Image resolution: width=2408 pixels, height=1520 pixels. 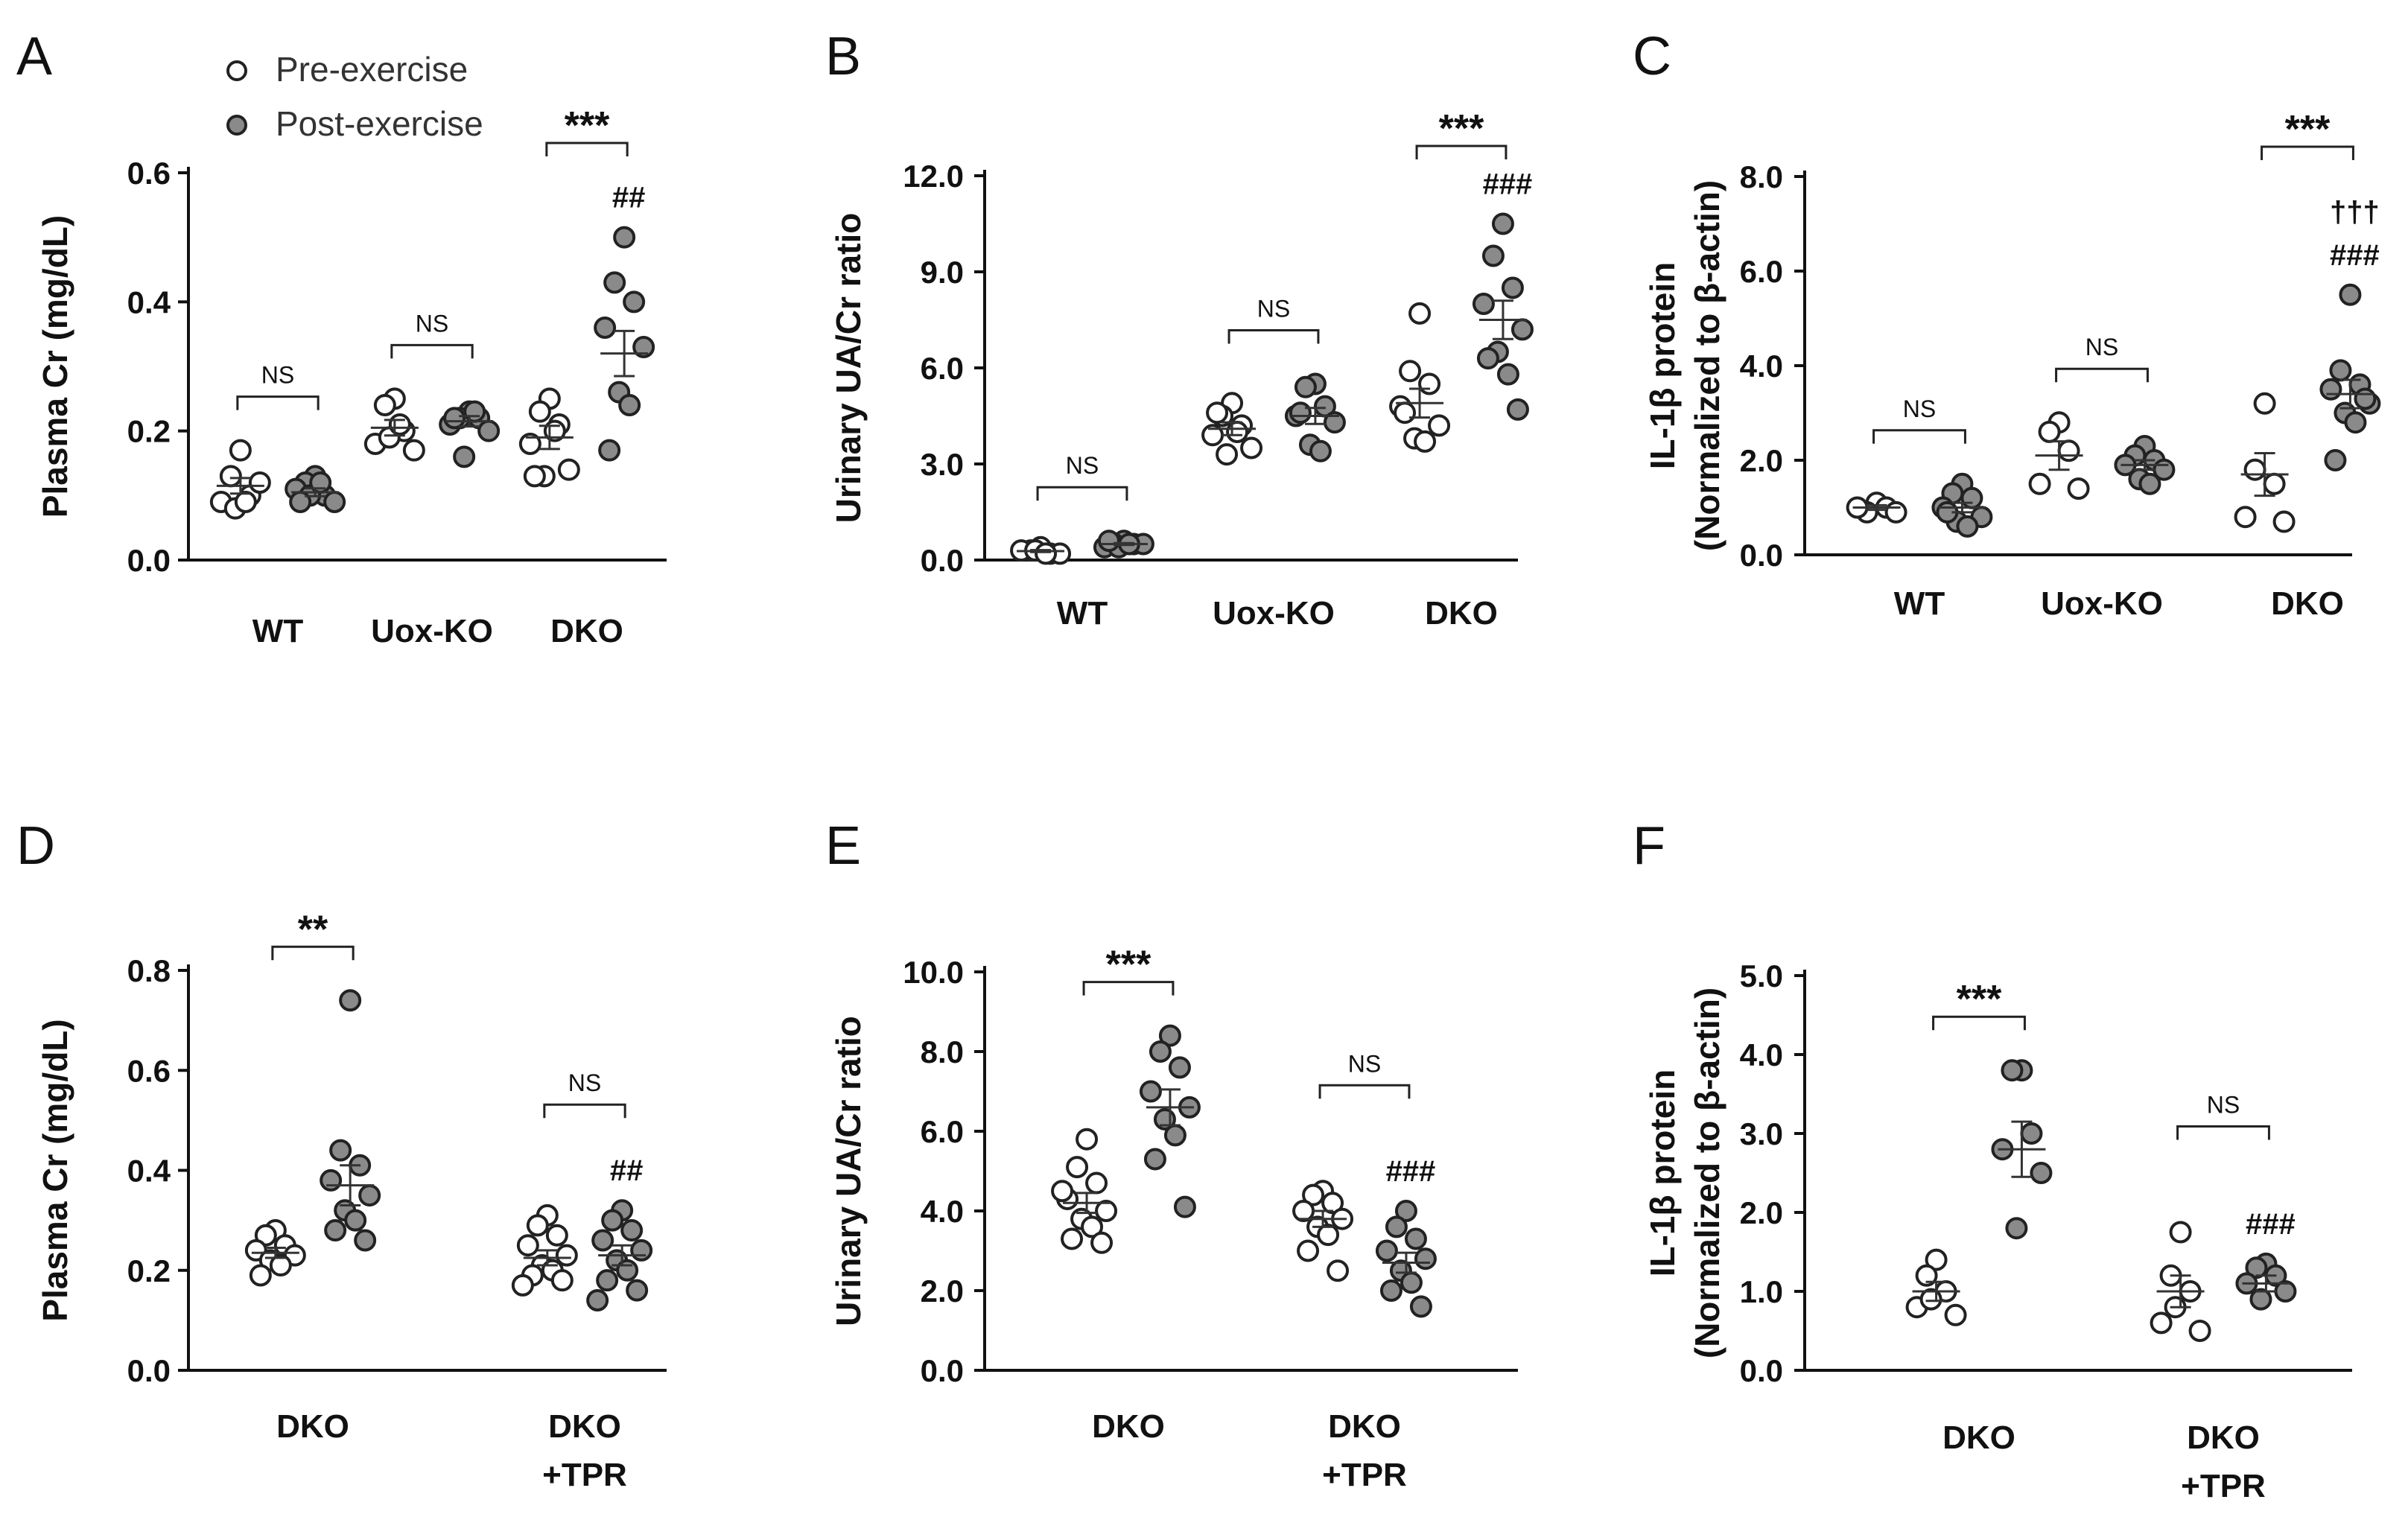 I want to click on legend-post-label: Post-exercise, so click(x=380, y=123).